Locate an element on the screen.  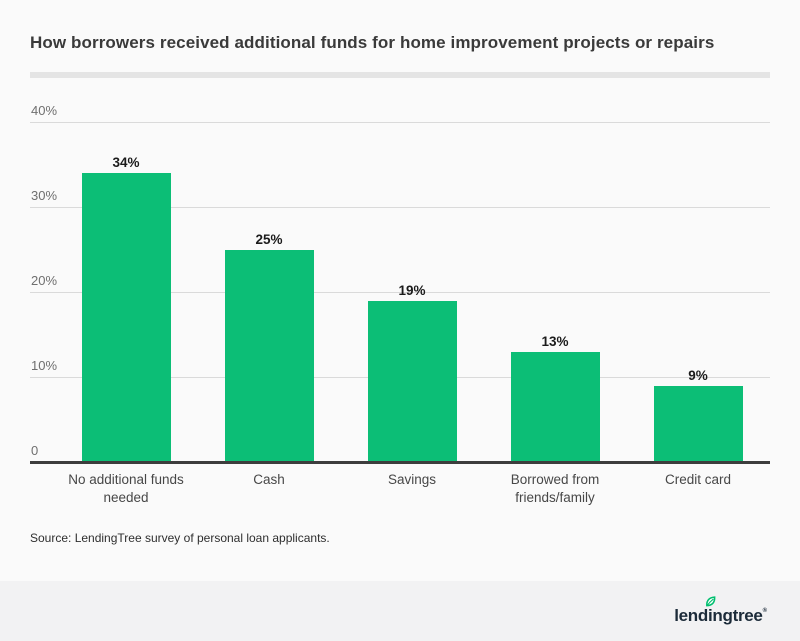
category-label-3: Borrowed from friends/family is located at coordinates (555, 488).